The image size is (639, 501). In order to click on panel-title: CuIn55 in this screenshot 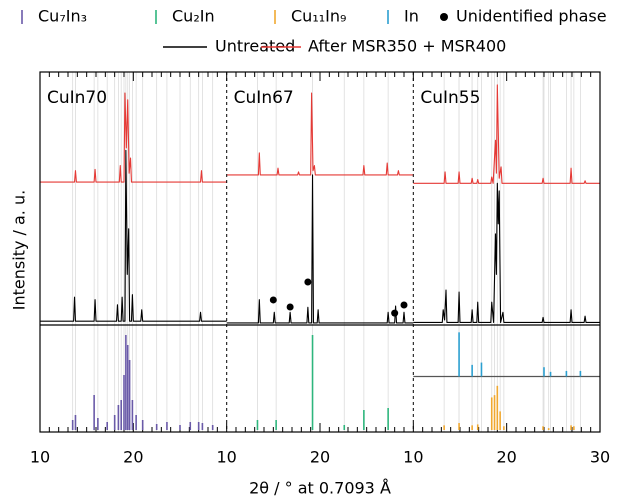, I will do `click(450, 98)`.